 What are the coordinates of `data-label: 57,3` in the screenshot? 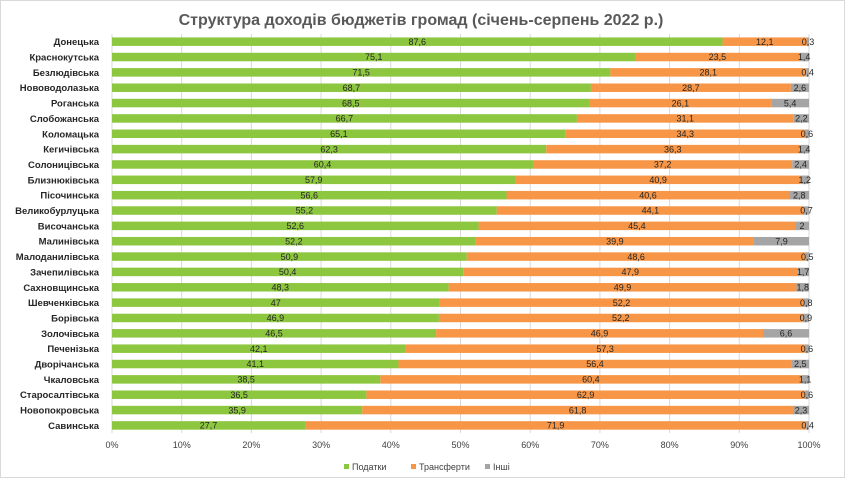 It's located at (605, 349).